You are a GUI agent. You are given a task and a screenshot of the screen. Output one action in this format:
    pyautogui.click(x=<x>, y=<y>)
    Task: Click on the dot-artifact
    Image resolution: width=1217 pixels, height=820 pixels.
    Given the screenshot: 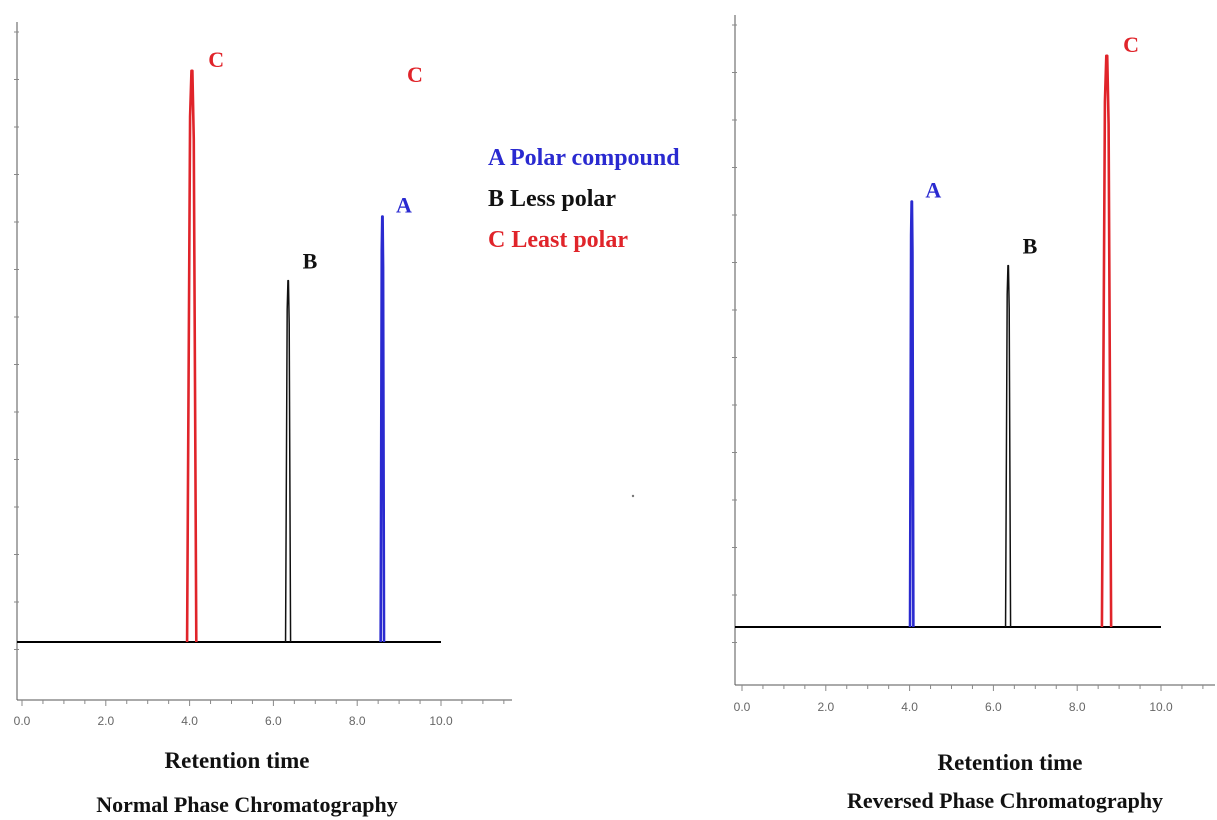 What is the action you would take?
    pyautogui.click(x=633, y=496)
    